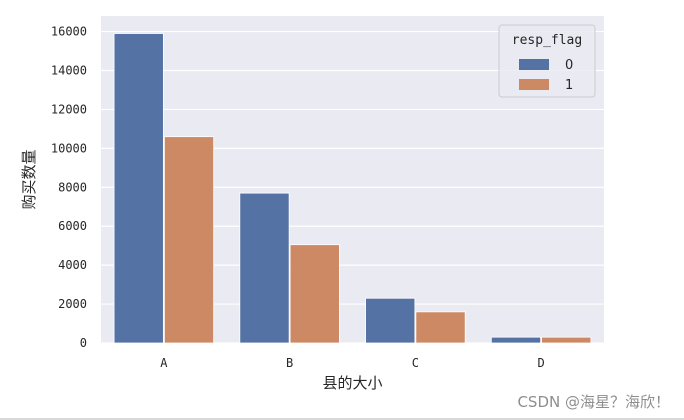  What do you see at coordinates (72, 265) in the screenshot?
I see `y-tick-label: 4000` at bounding box center [72, 265].